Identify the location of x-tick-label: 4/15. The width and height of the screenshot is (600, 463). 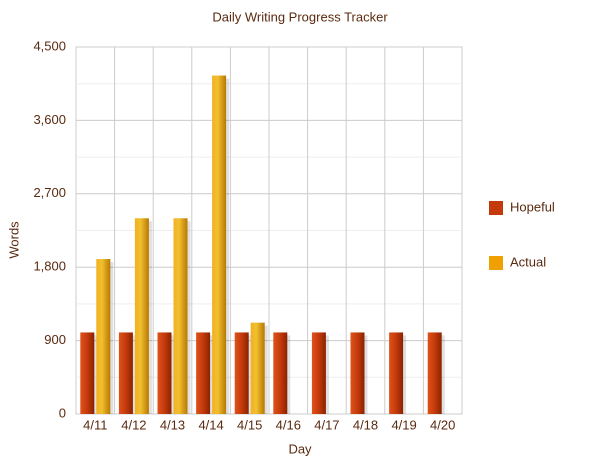
(249, 424).